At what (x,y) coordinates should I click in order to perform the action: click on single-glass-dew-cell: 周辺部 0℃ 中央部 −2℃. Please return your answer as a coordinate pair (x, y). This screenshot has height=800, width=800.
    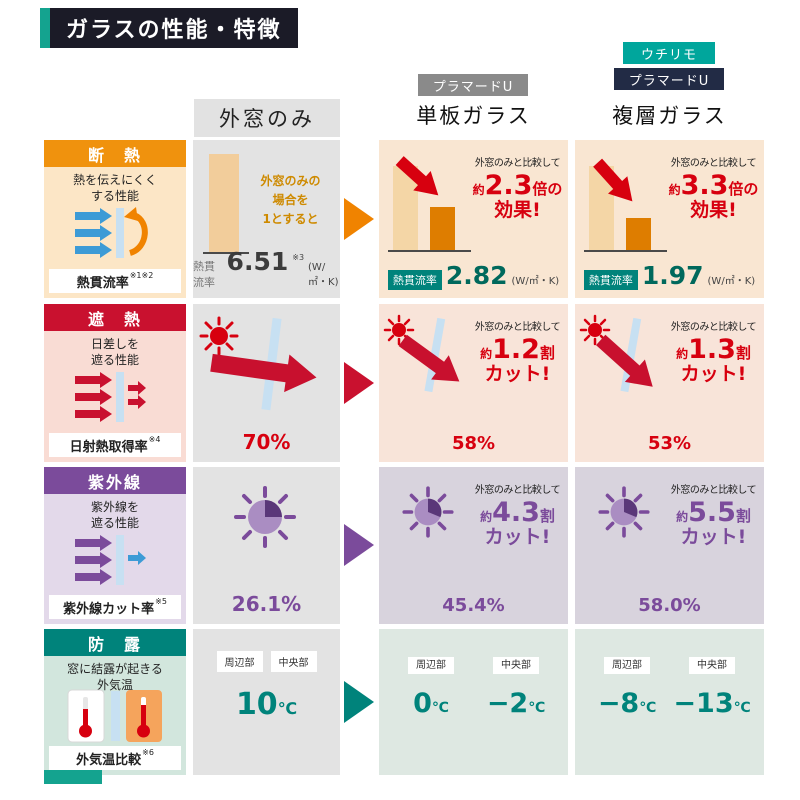
    Looking at the image, I should click on (473, 702).